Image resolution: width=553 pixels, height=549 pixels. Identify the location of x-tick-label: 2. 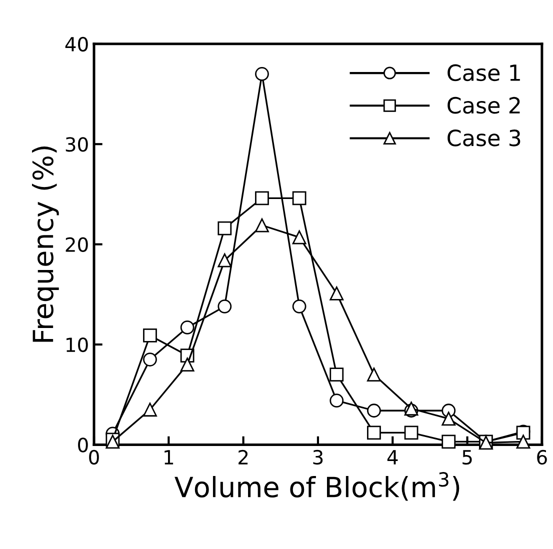
(243, 457).